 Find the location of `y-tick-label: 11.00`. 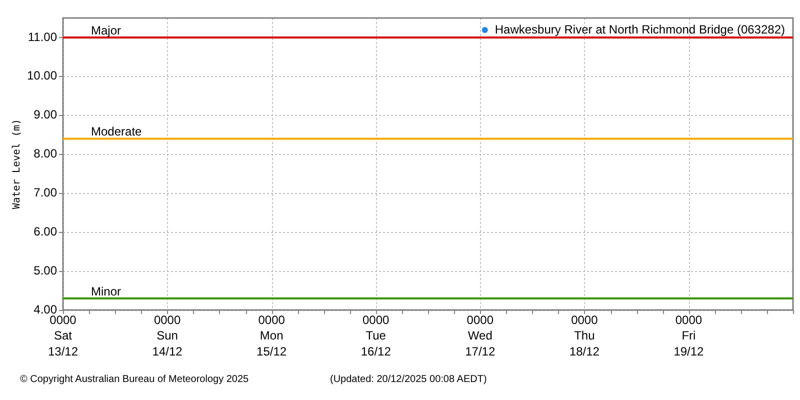

y-tick-label: 11.00 is located at coordinates (43, 37).